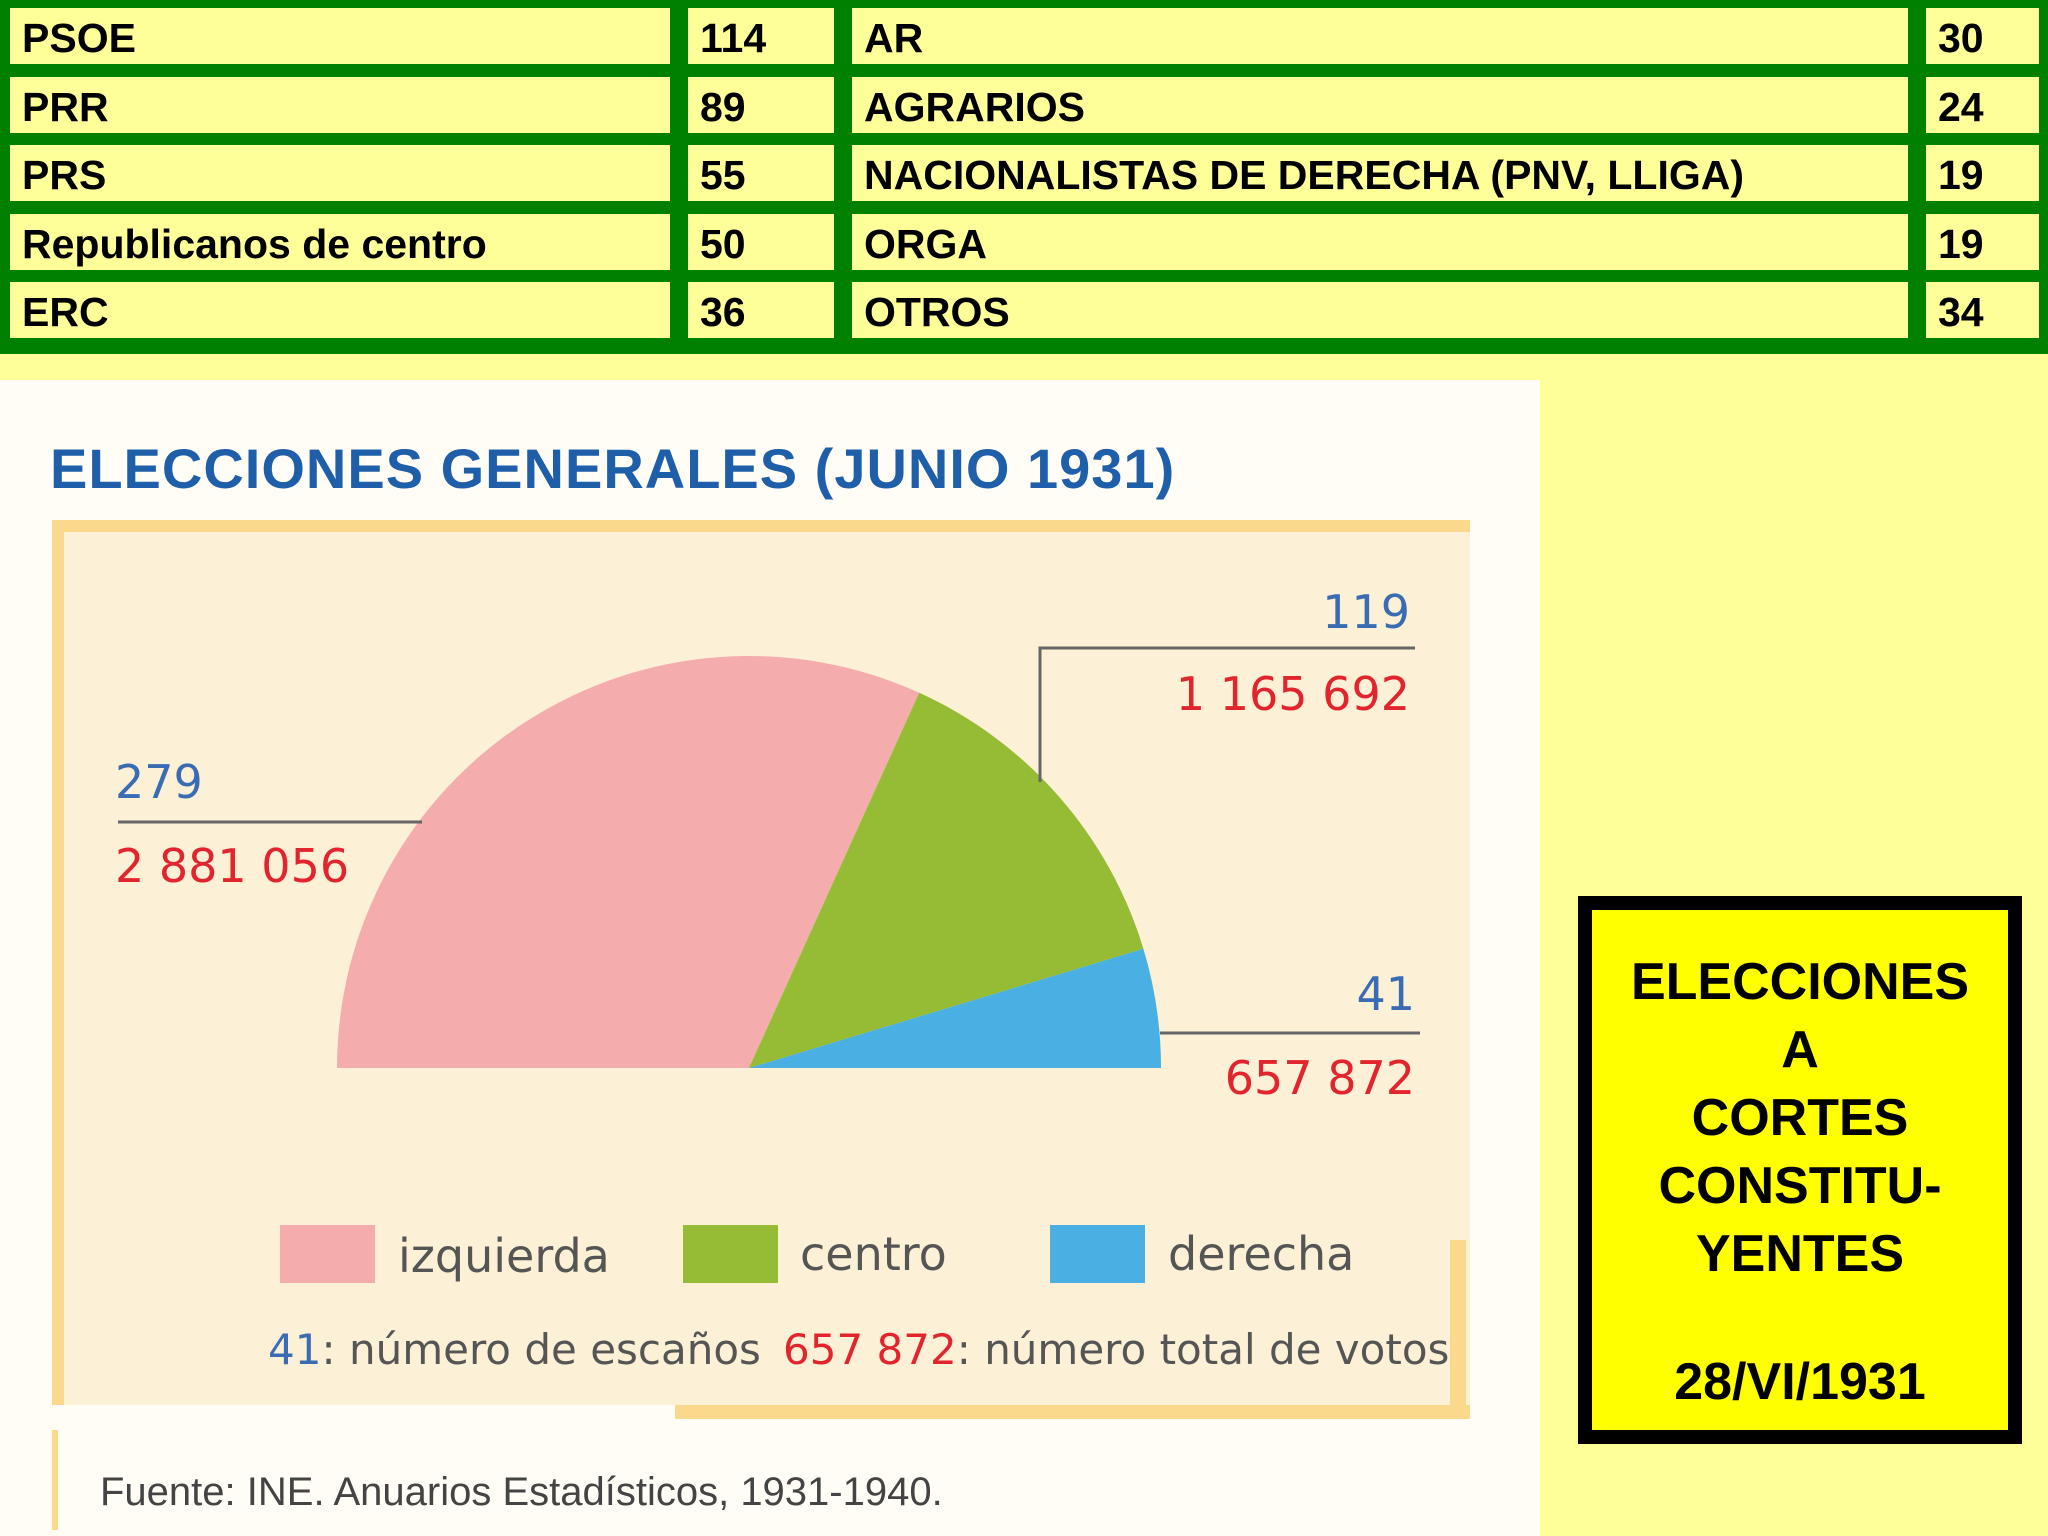  I want to click on party-seats: 30, so click(1982, 36).